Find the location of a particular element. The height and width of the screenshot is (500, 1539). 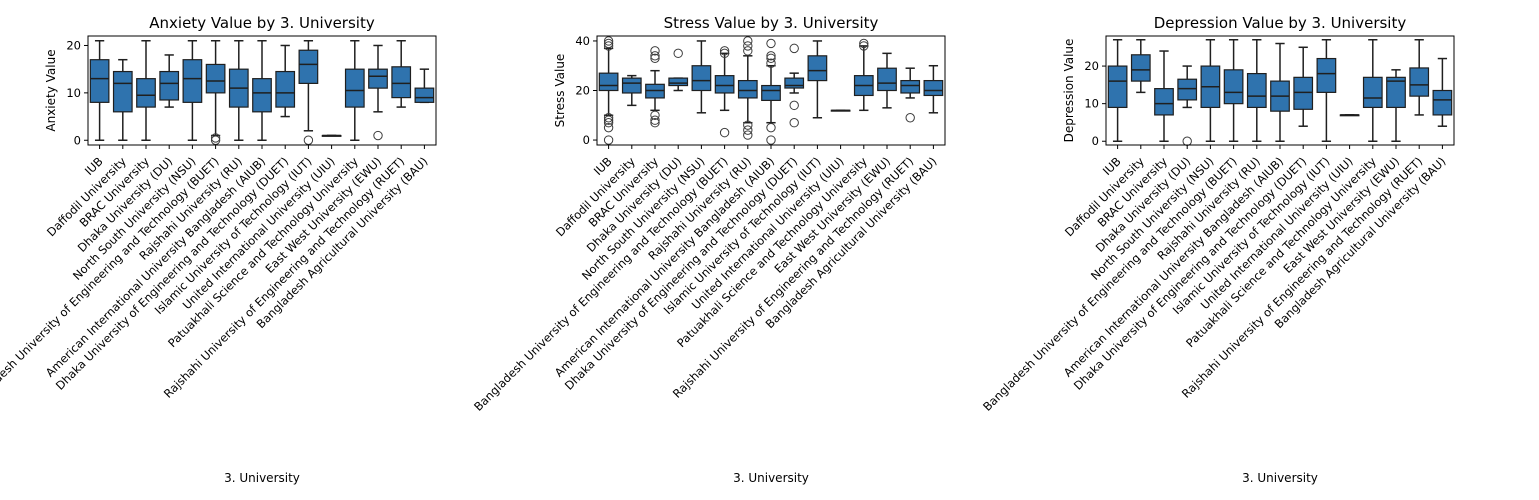

y-tick-label: 10 is located at coordinates (1091, 104).